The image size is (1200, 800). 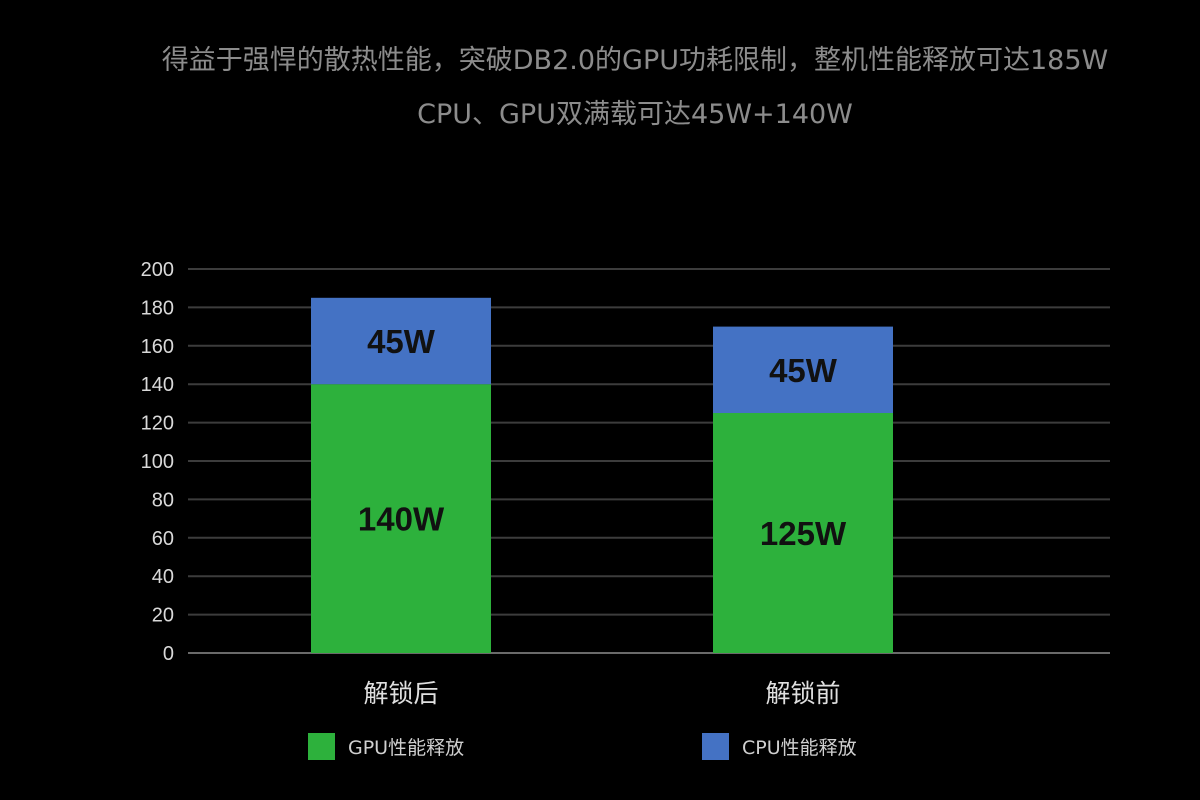 What do you see at coordinates (799, 748) in the screenshot?
I see `legend-label: CPU性能释放` at bounding box center [799, 748].